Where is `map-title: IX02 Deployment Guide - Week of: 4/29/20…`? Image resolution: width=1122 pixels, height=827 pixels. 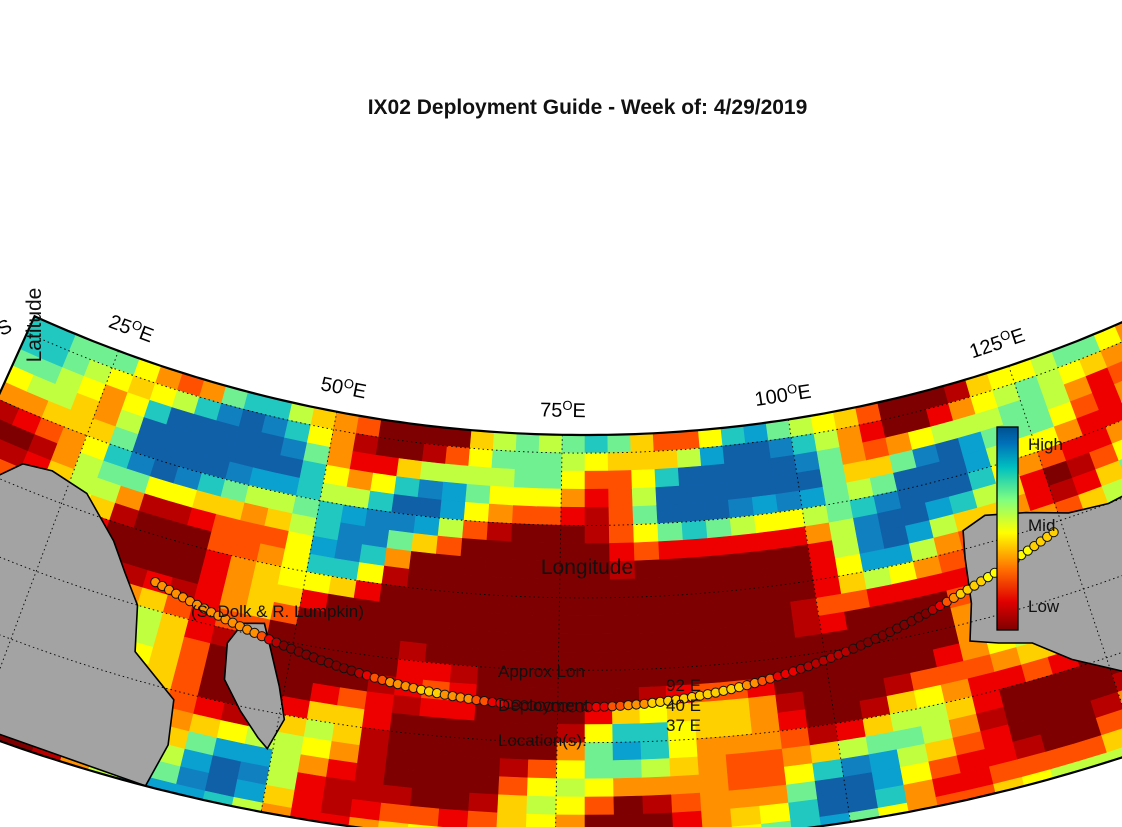
map-title: IX02 Deployment Guide - Week of: 4/29/20… is located at coordinates (587, 107).